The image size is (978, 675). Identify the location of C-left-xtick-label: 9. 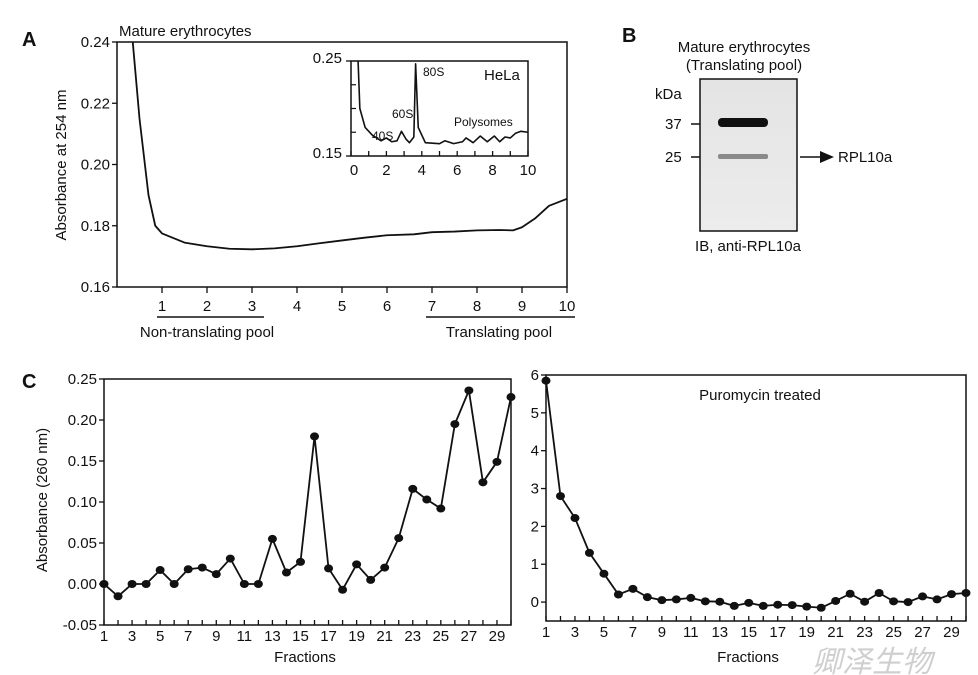
(216, 636).